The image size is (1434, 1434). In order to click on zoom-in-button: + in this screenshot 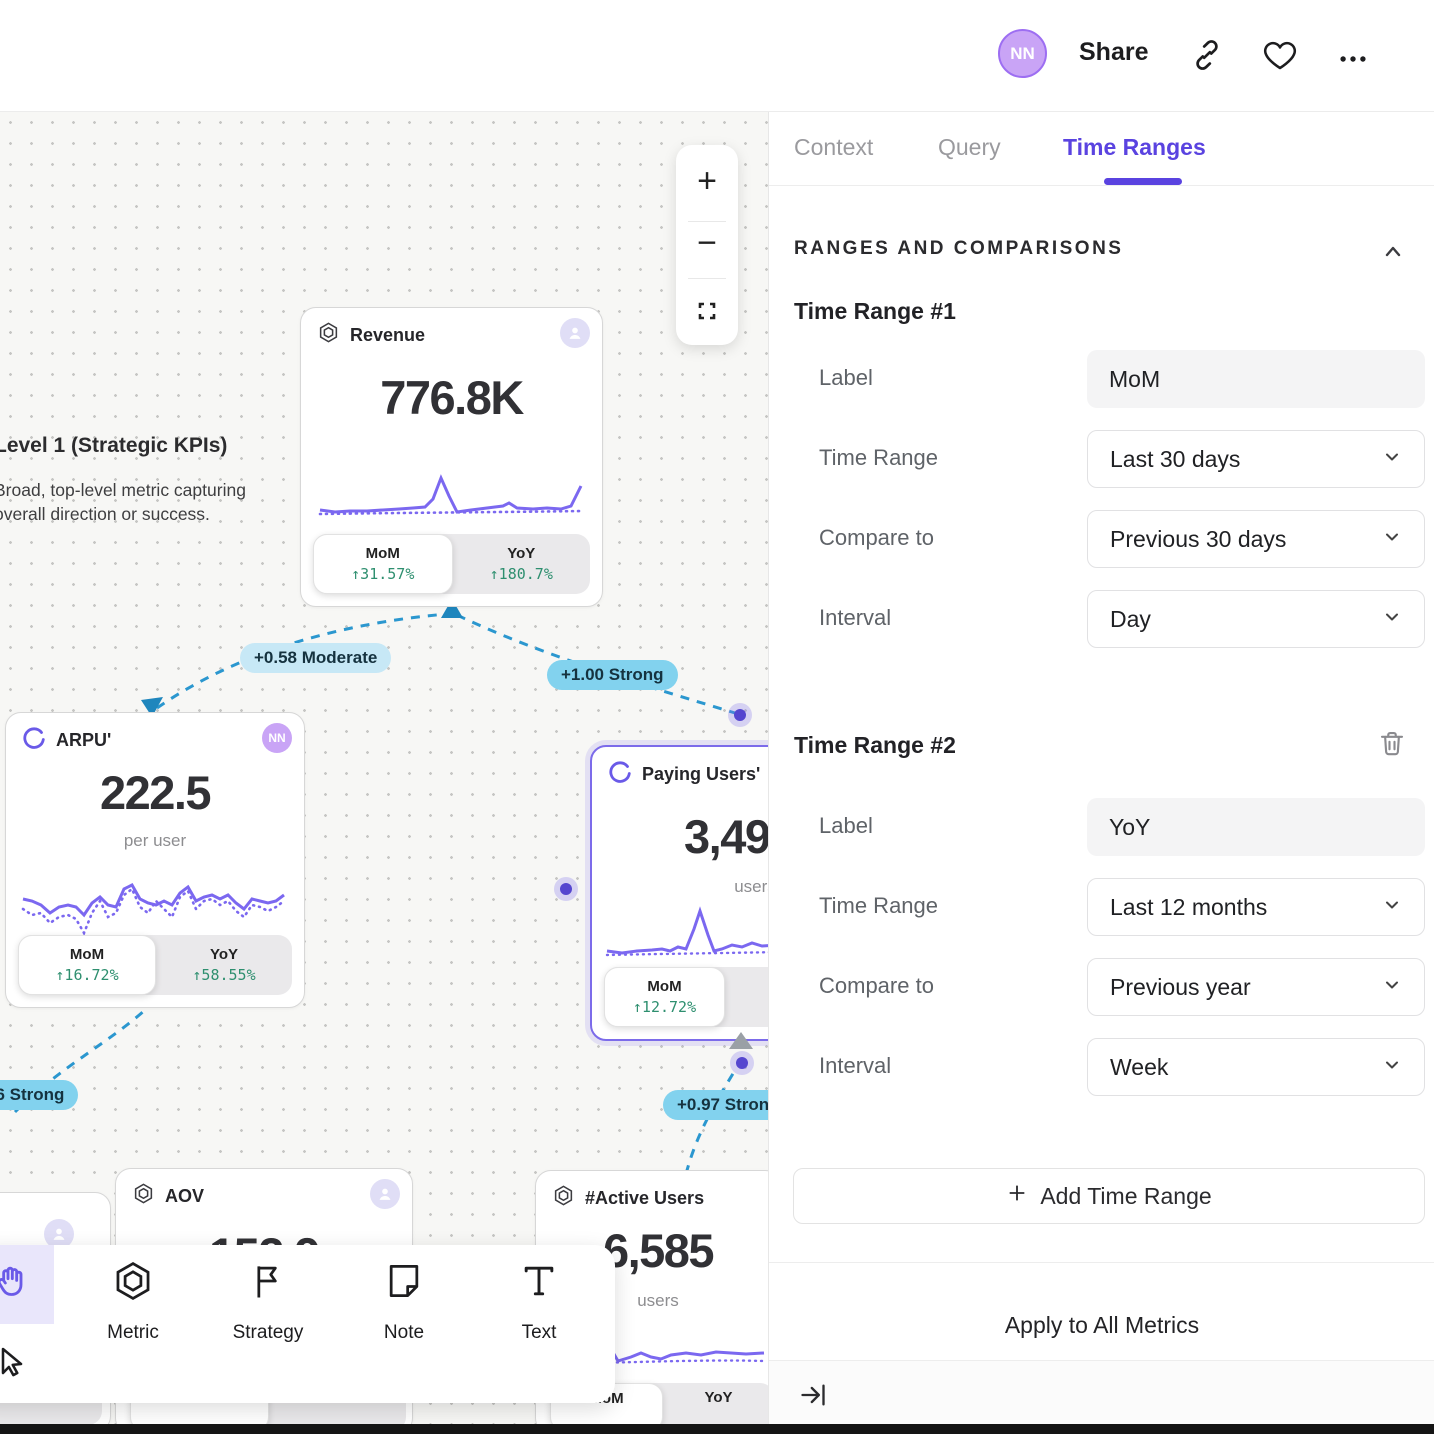, I will do `click(707, 180)`.